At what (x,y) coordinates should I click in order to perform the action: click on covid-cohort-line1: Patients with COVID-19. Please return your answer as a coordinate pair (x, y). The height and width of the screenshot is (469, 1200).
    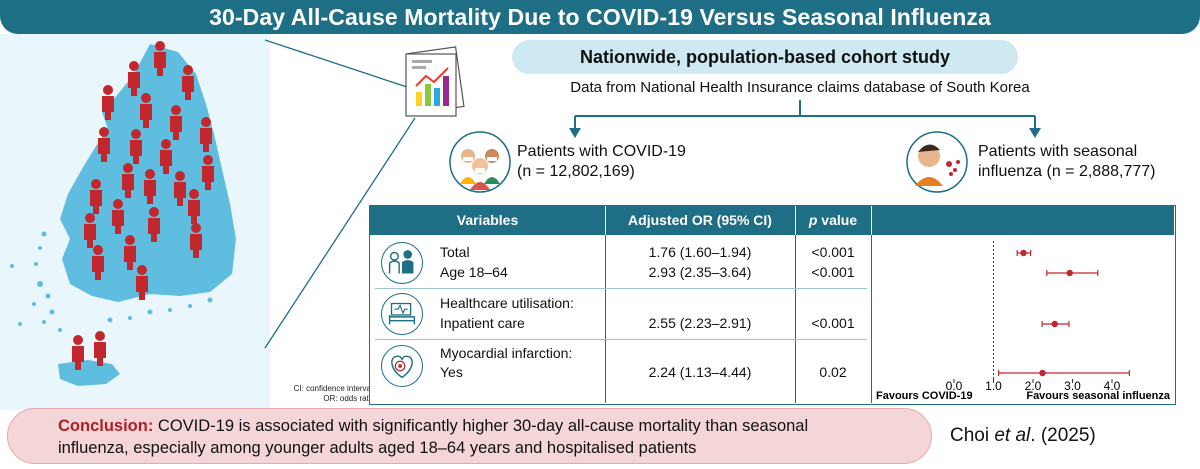
    Looking at the image, I should click on (601, 151).